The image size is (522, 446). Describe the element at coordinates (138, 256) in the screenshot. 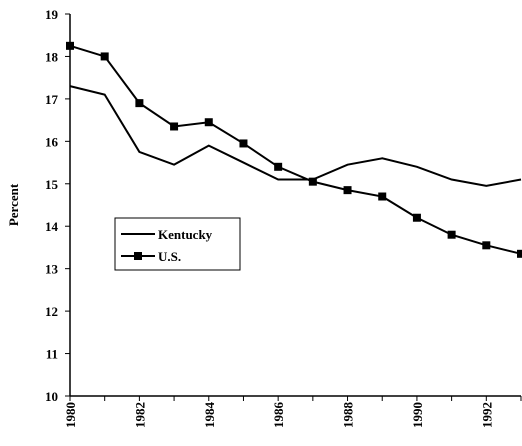

I see `legend-marker` at that location.